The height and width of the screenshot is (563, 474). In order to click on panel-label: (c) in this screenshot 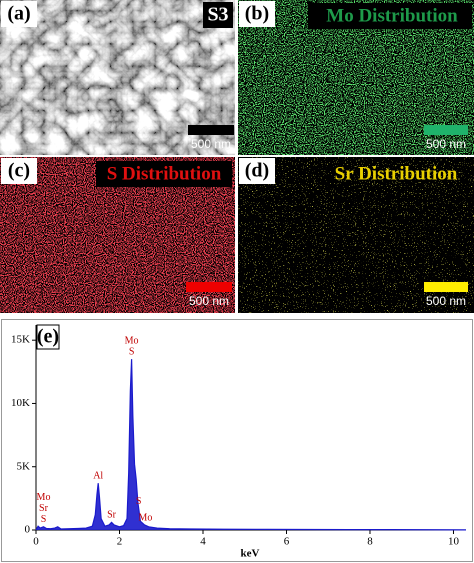, I will do `click(19, 171)`.